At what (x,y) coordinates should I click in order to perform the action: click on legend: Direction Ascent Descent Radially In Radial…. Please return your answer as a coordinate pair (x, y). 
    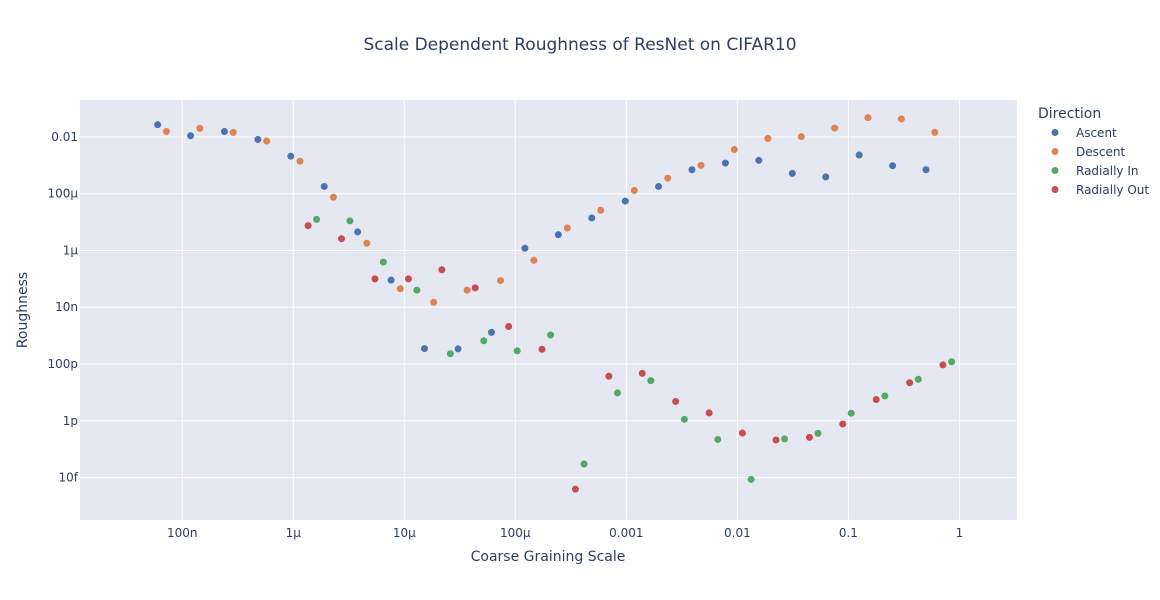
    Looking at the image, I should click on (1093, 151).